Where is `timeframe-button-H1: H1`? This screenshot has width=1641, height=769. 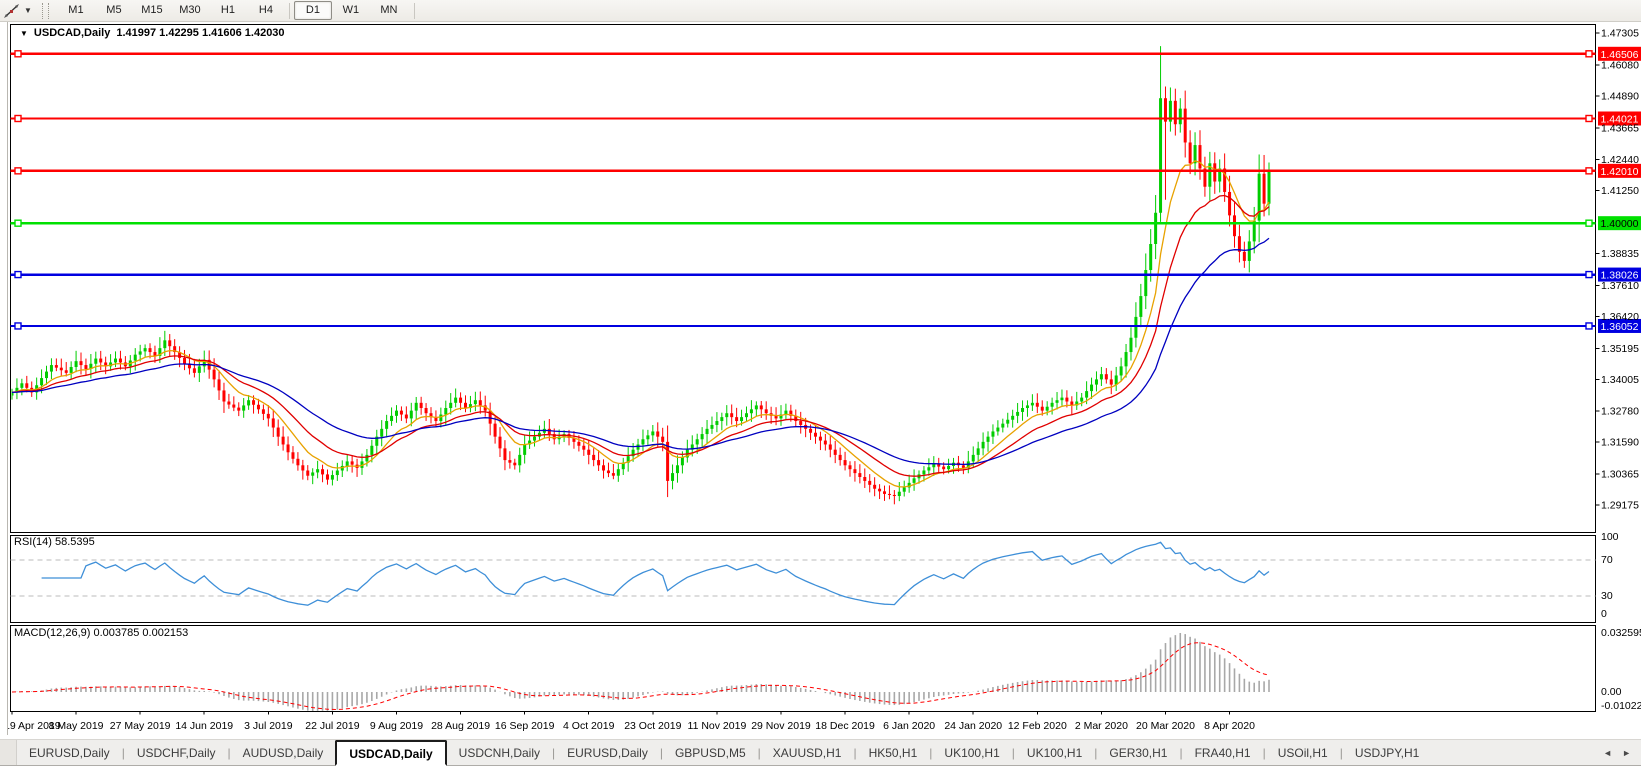 timeframe-button-H1: H1 is located at coordinates (227, 10).